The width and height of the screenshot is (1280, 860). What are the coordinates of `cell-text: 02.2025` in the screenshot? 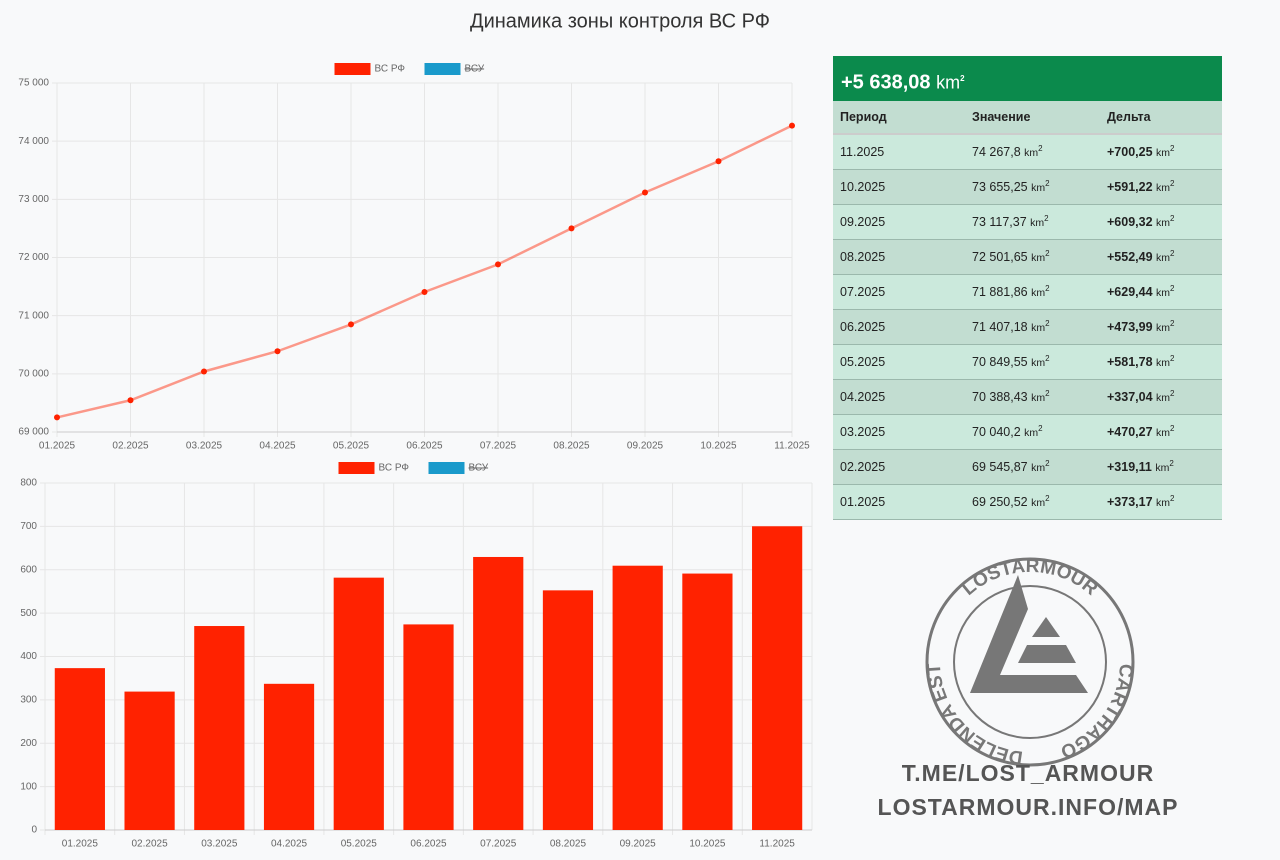 It's located at (863, 467).